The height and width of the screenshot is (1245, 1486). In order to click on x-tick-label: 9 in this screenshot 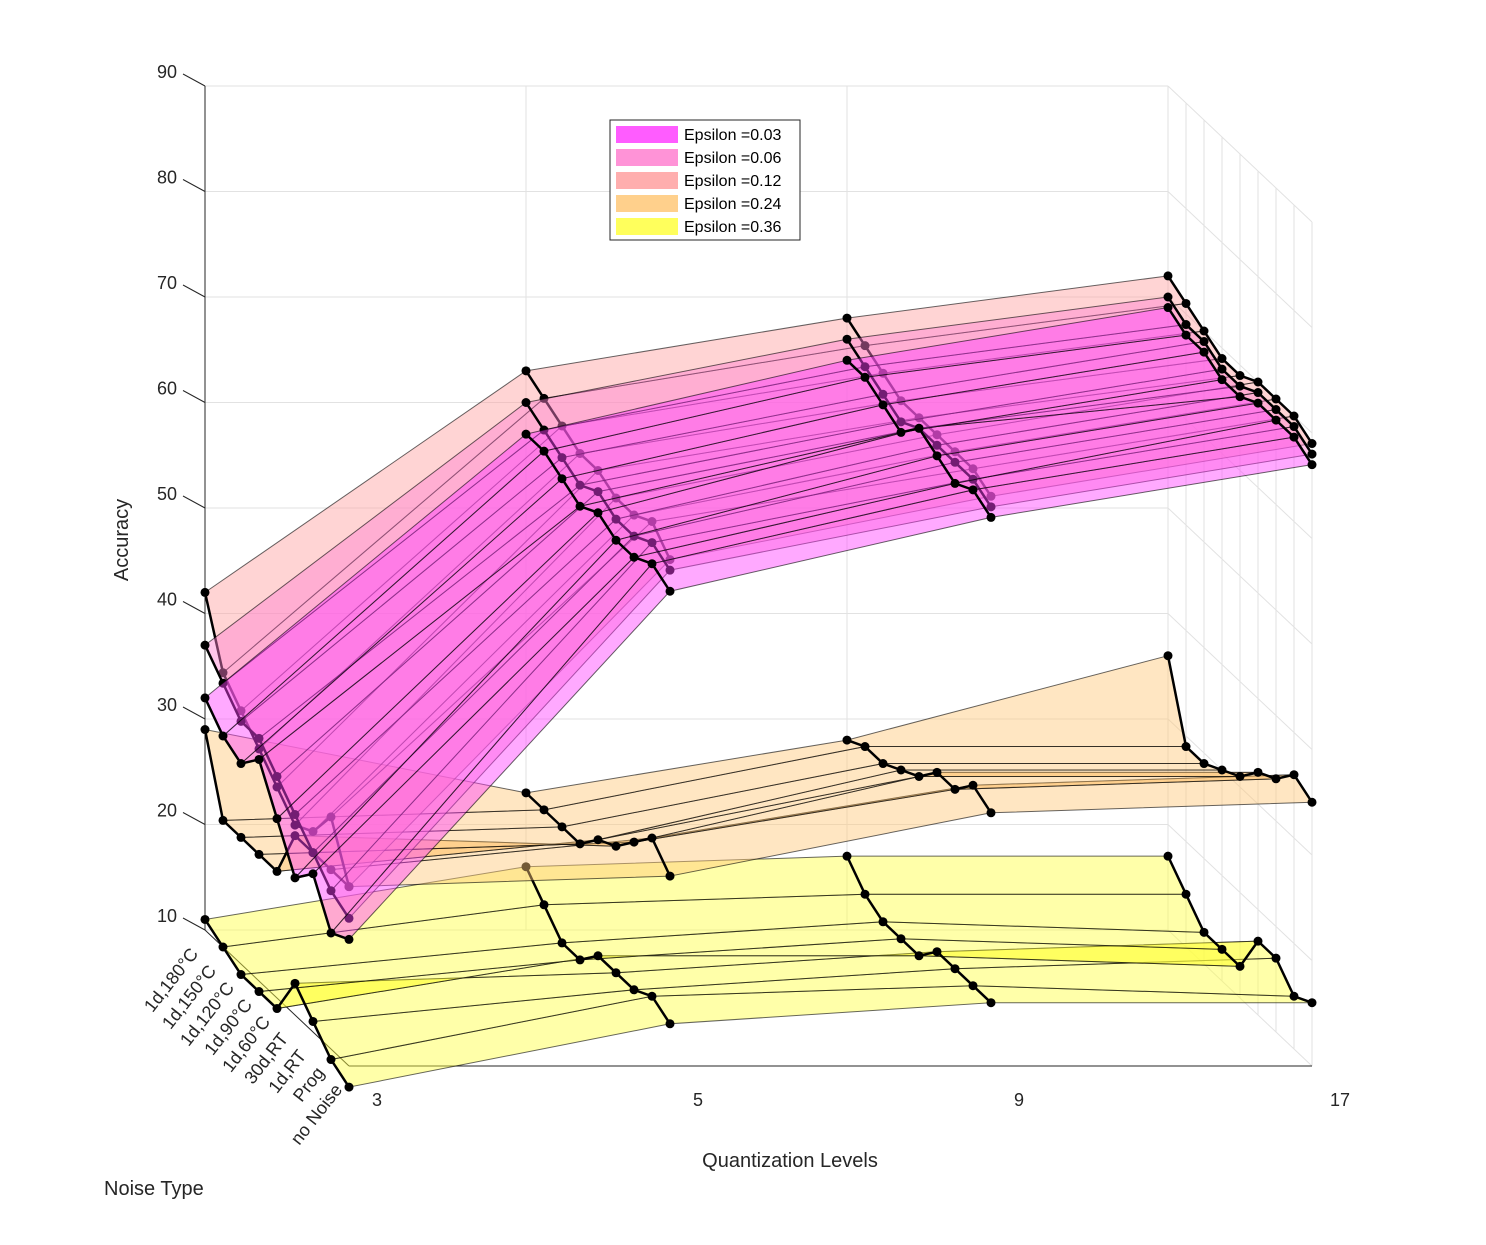, I will do `click(1019, 1100)`.